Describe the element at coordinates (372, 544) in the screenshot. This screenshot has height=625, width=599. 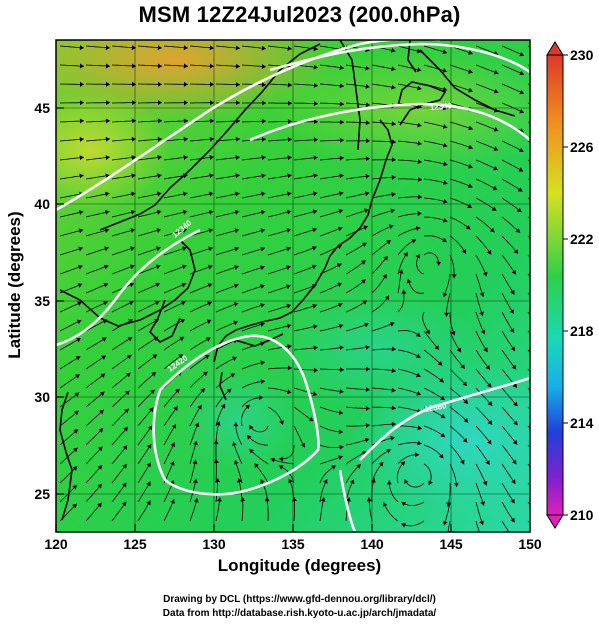
I see `x-tick-label: 140` at that location.